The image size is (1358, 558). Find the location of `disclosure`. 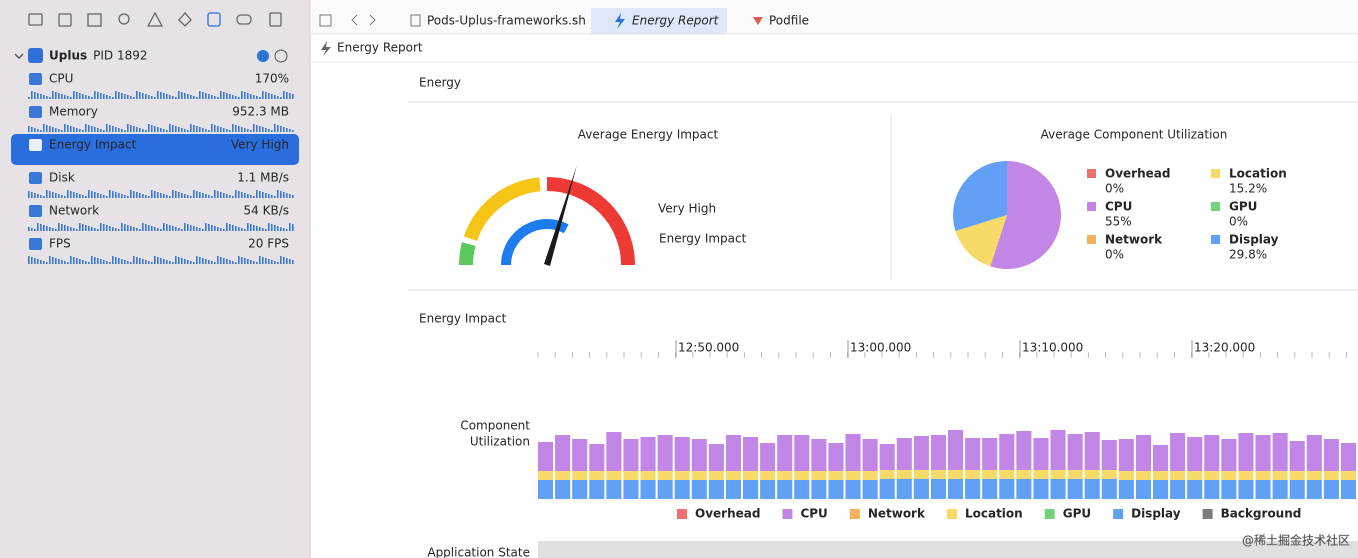

disclosure is located at coordinates (19, 56).